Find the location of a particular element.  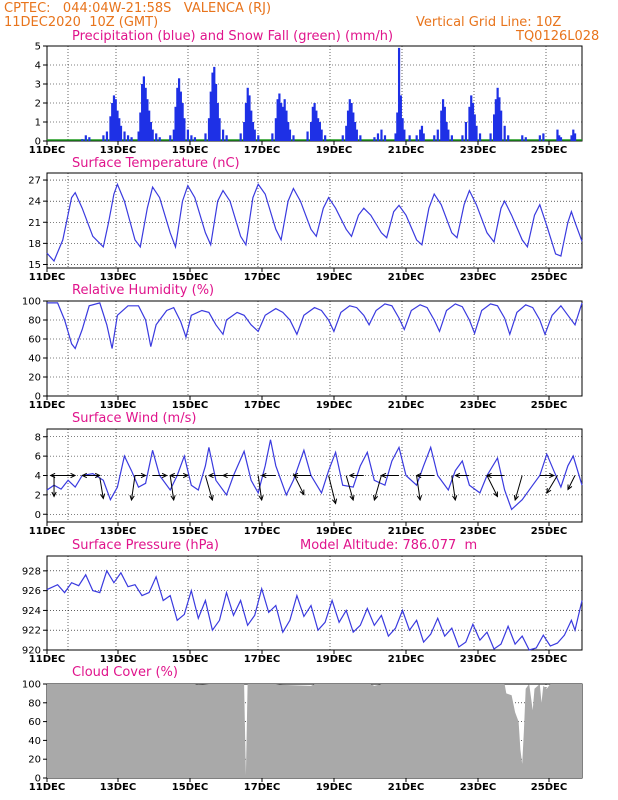

y-tick-label: 15 is located at coordinates (34, 265).